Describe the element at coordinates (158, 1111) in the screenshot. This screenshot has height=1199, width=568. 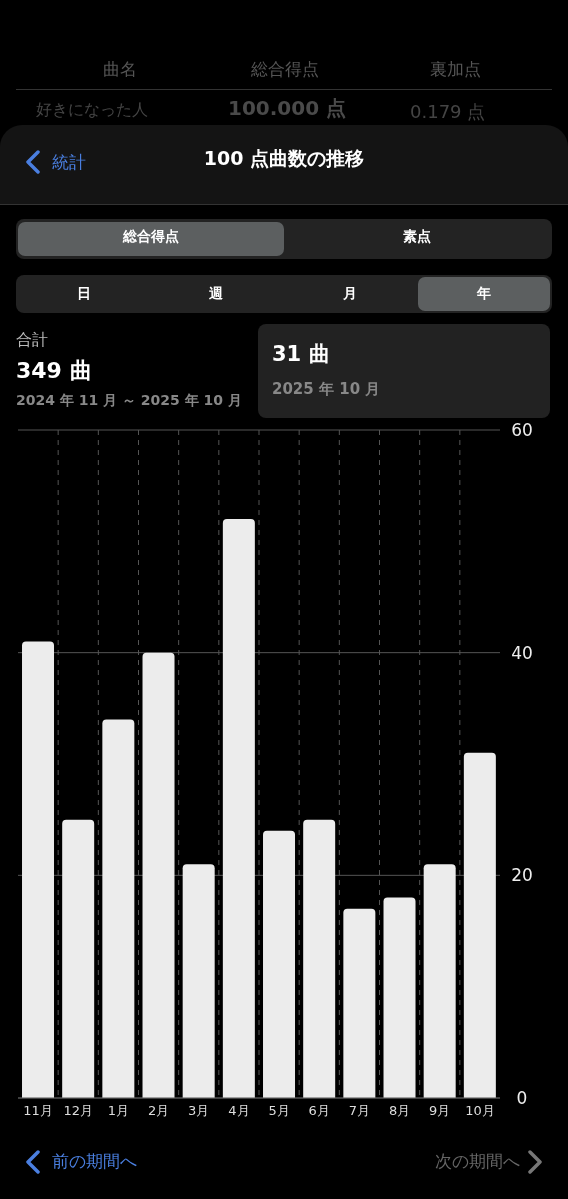
I see `x-tick-label: 2月` at that location.